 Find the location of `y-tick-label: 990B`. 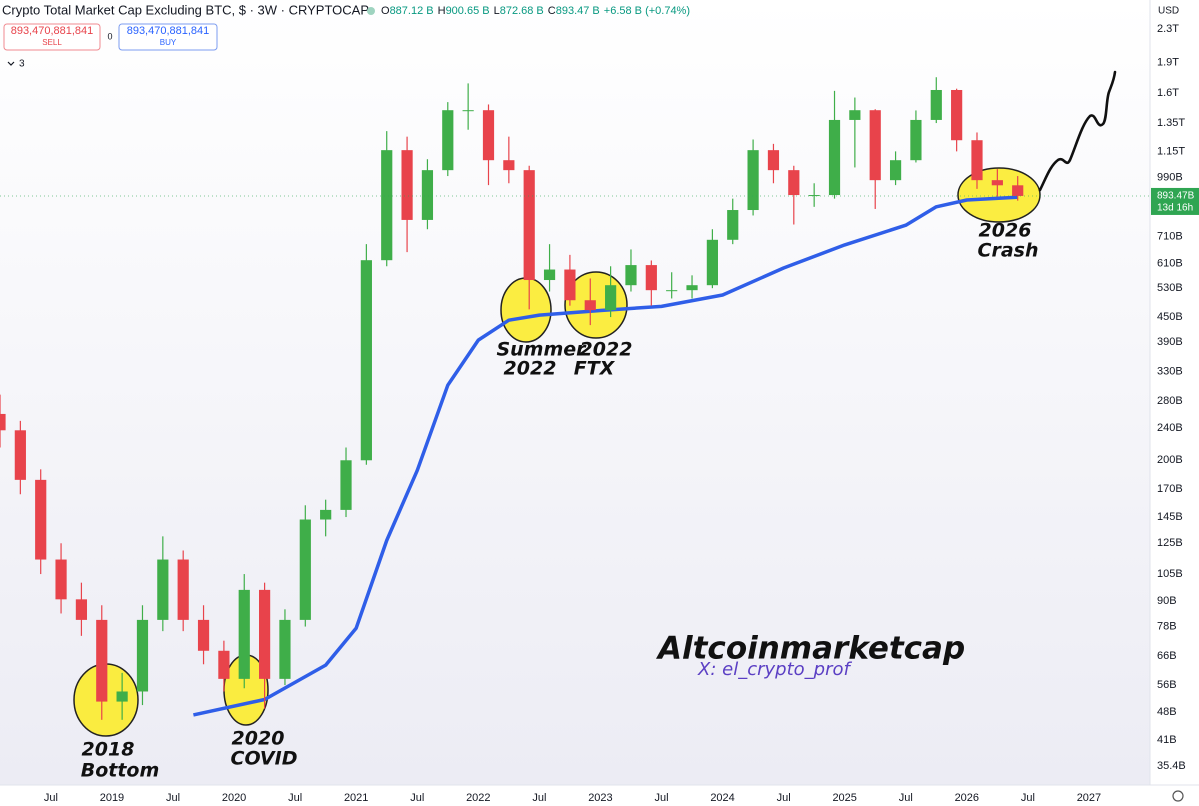

y-tick-label: 990B is located at coordinates (1170, 178).